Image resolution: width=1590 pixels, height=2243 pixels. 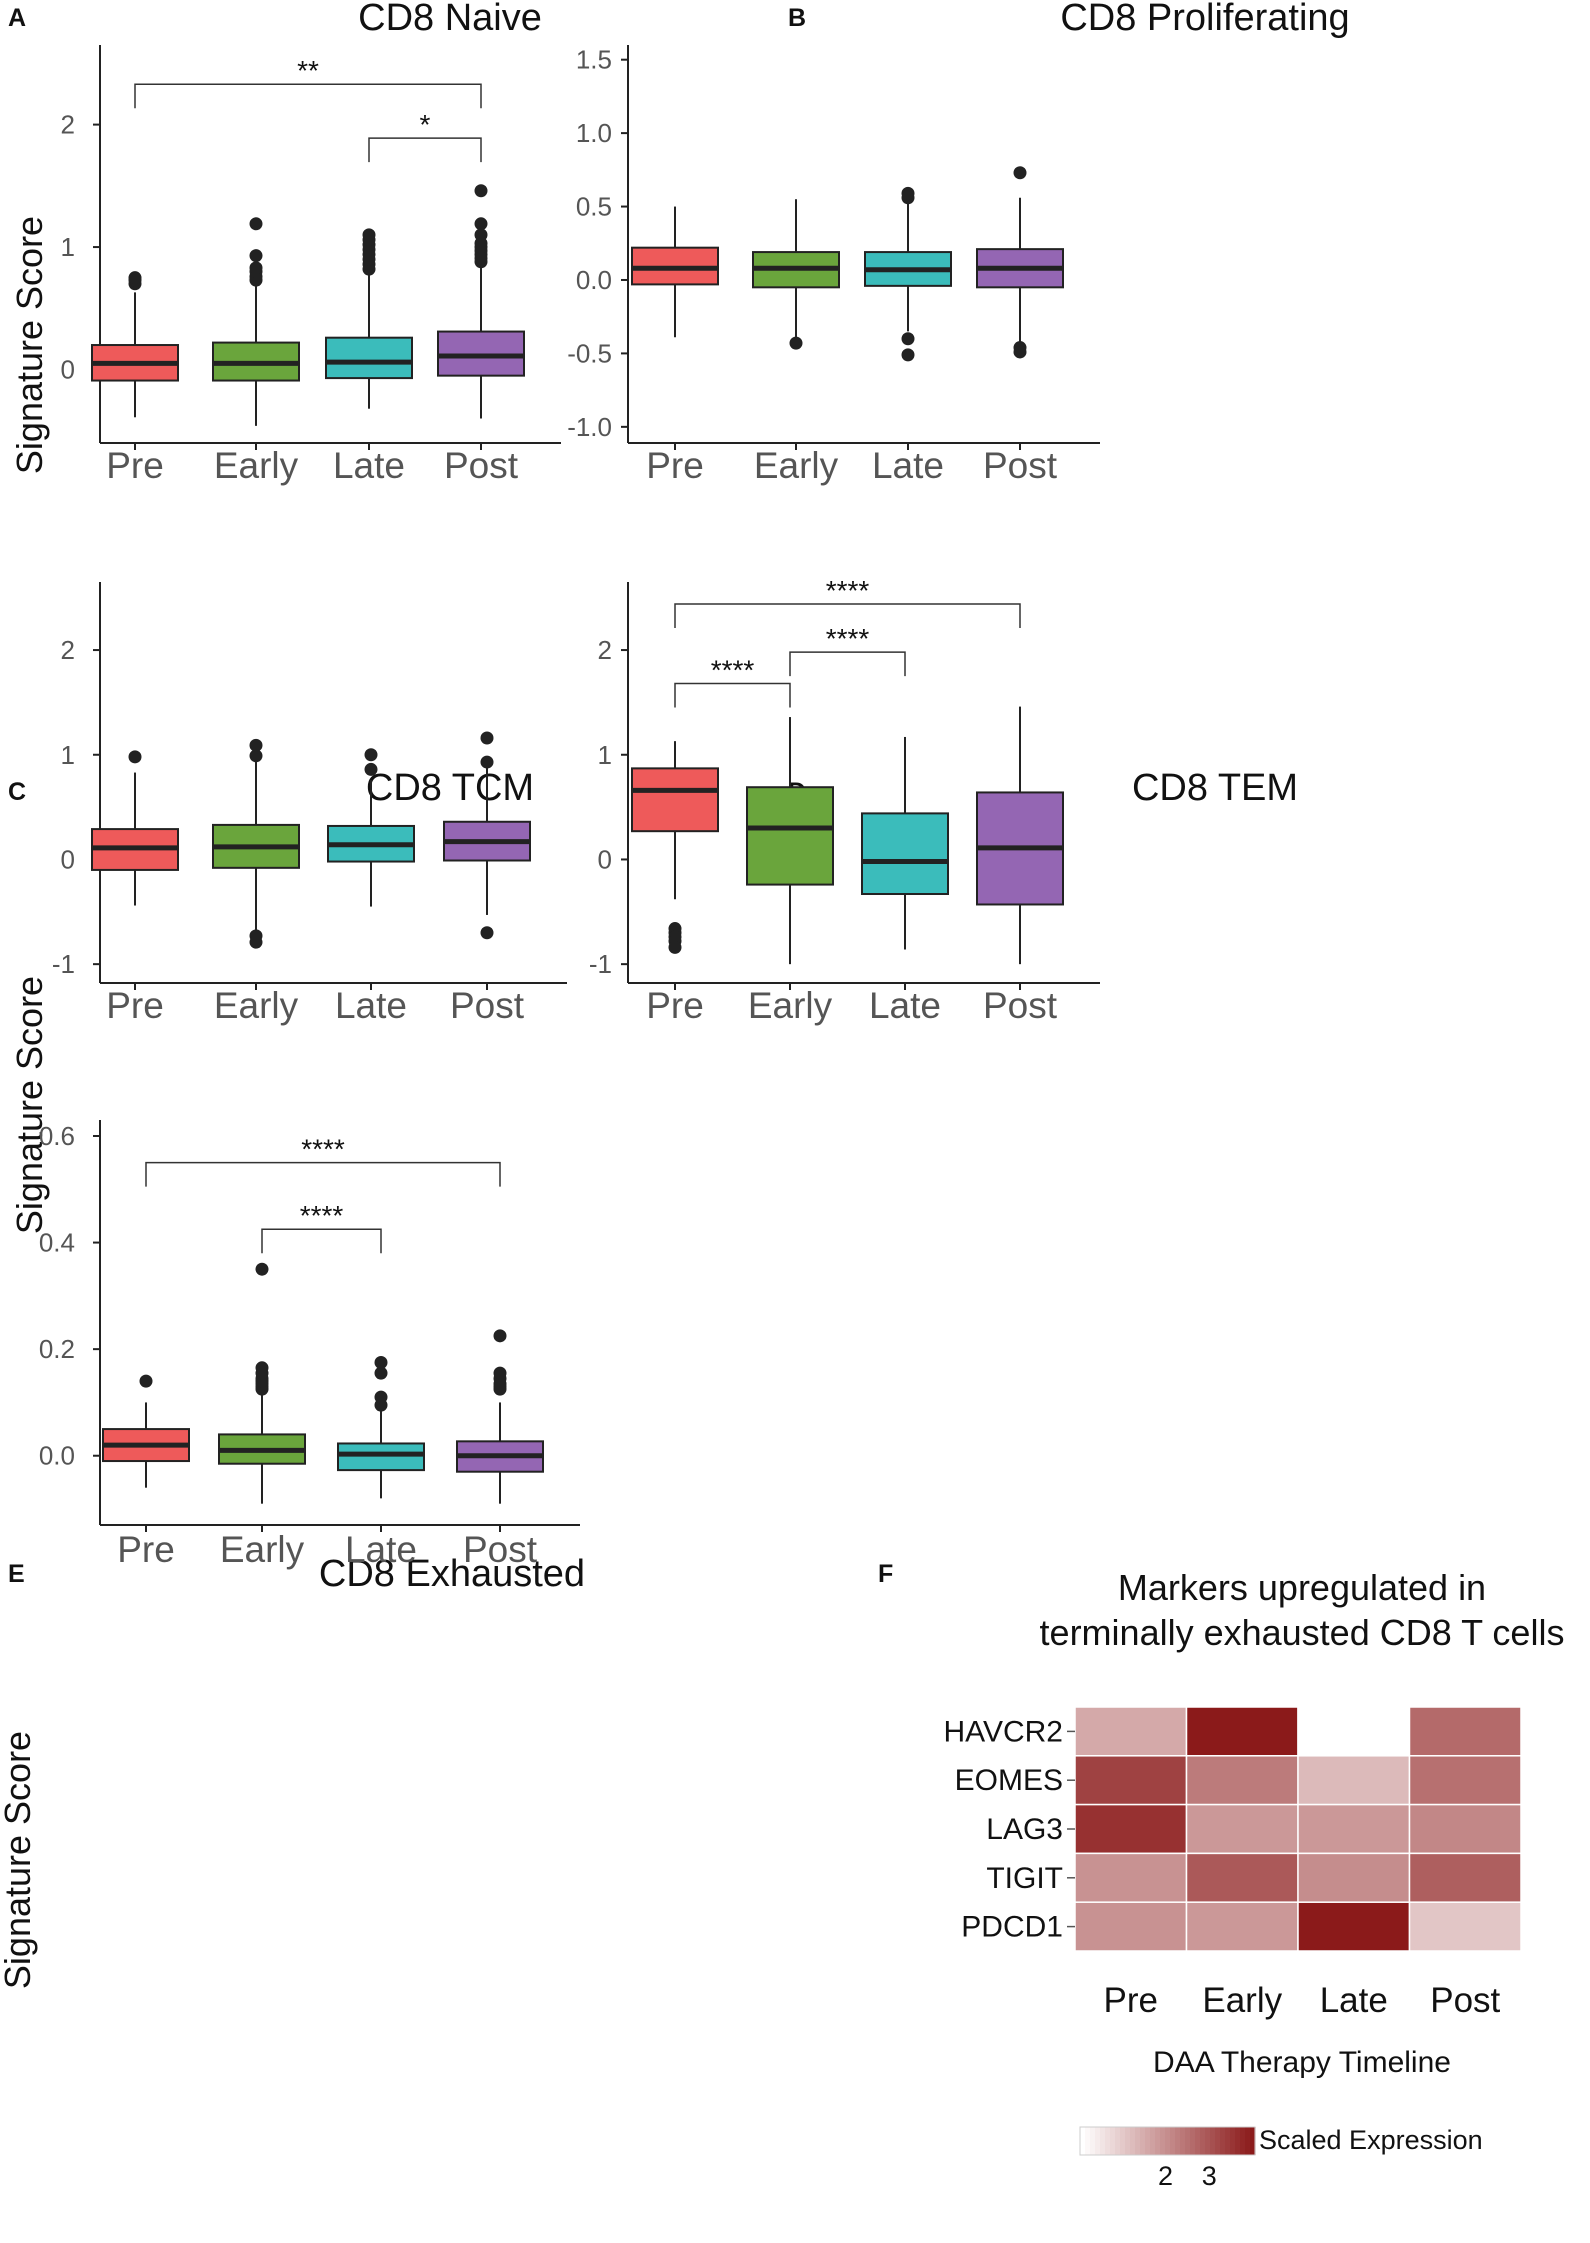 I want to click on legend-tick-label: 3, so click(x=1209, y=2176).